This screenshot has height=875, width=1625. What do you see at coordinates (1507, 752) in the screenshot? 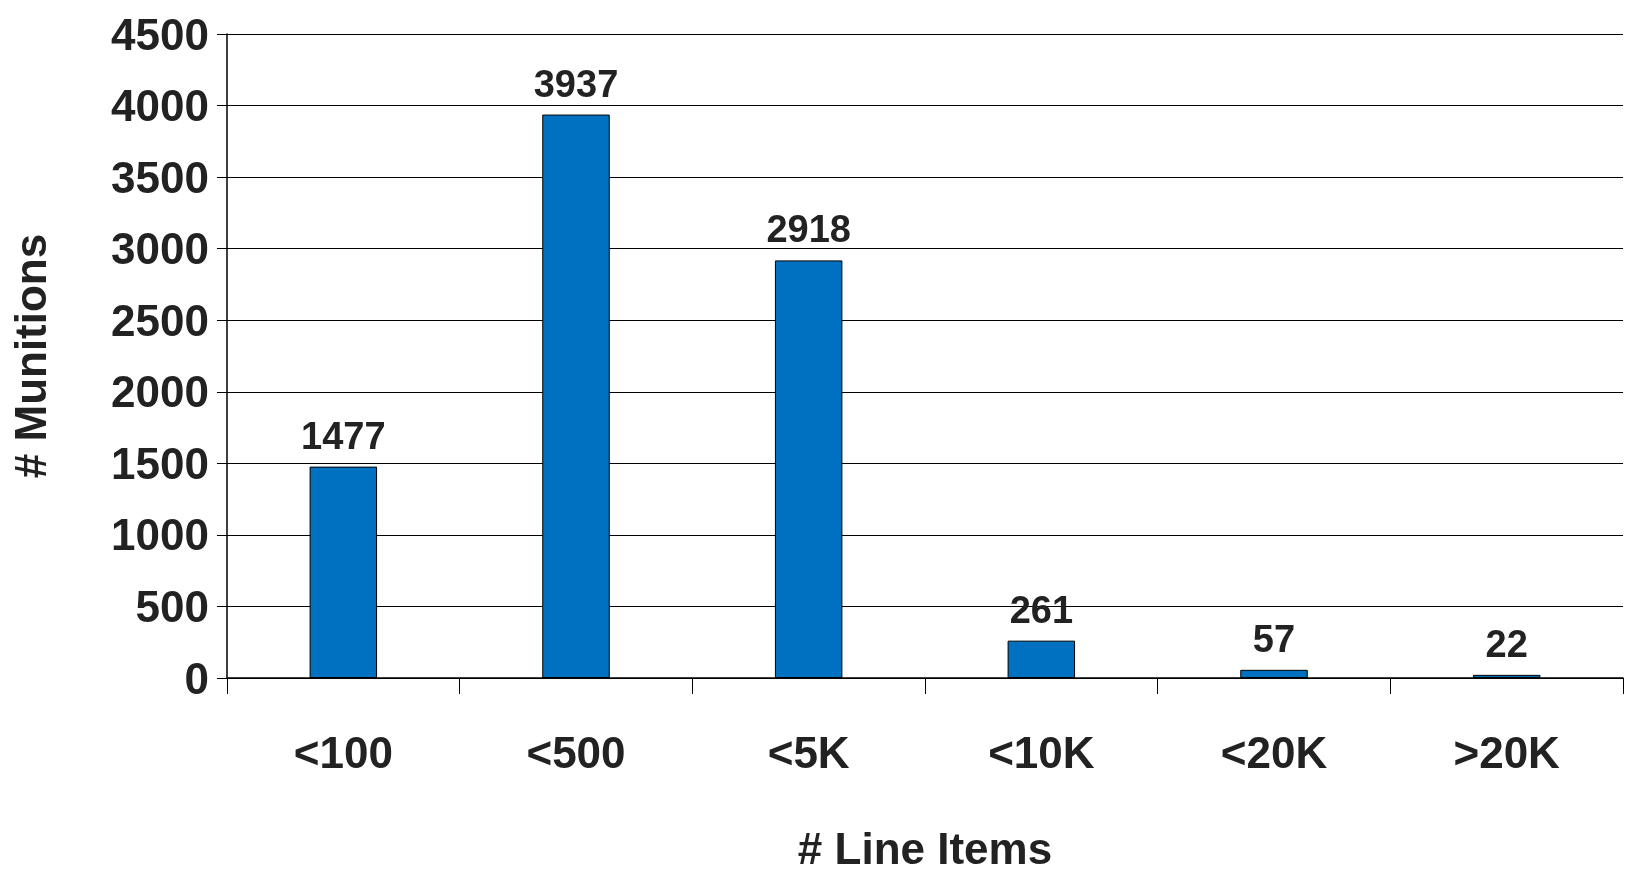
I see `x-tick-label: >20K` at bounding box center [1507, 752].